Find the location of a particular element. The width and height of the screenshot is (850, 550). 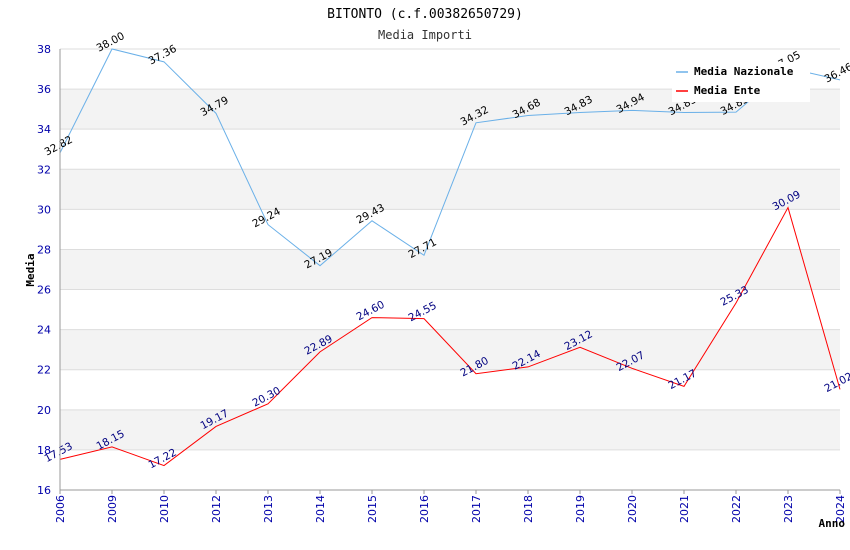

y-tick-label: 30 is located at coordinates (44, 209).